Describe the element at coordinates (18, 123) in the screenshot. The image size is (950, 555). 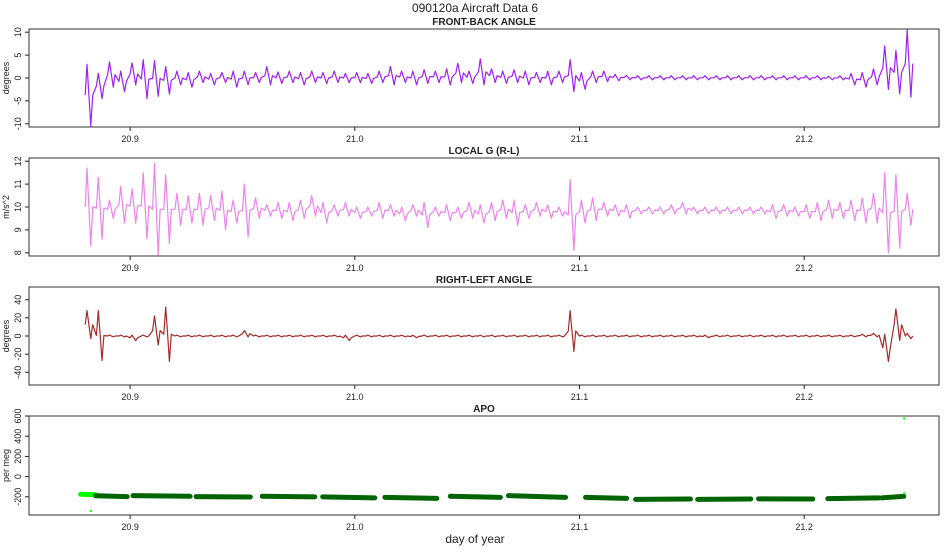
I see `y-tick-label: -10` at that location.